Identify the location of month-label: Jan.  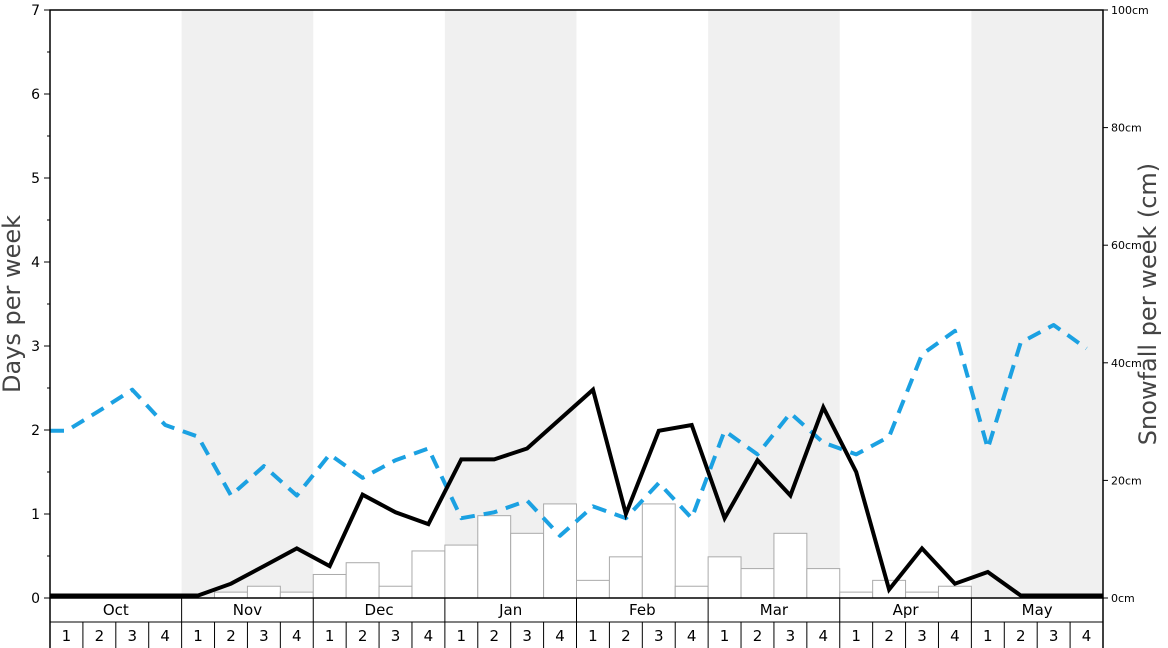
(510, 610).